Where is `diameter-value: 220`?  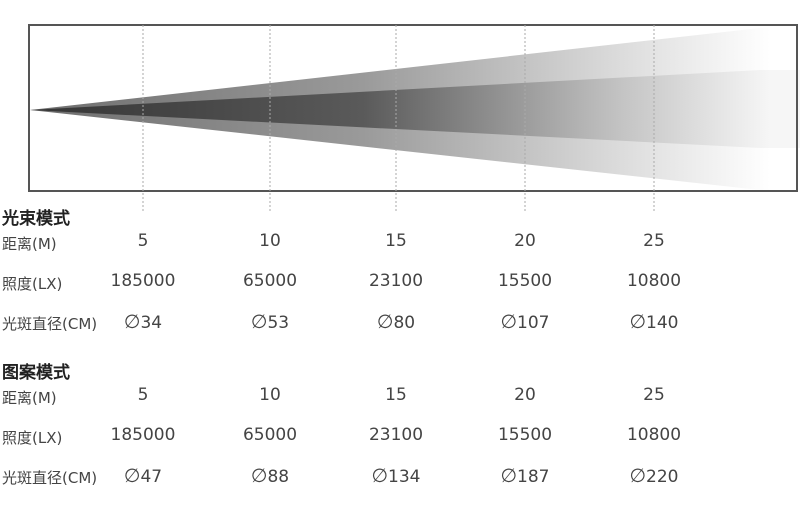
diameter-value: 220 is located at coordinates (662, 477).